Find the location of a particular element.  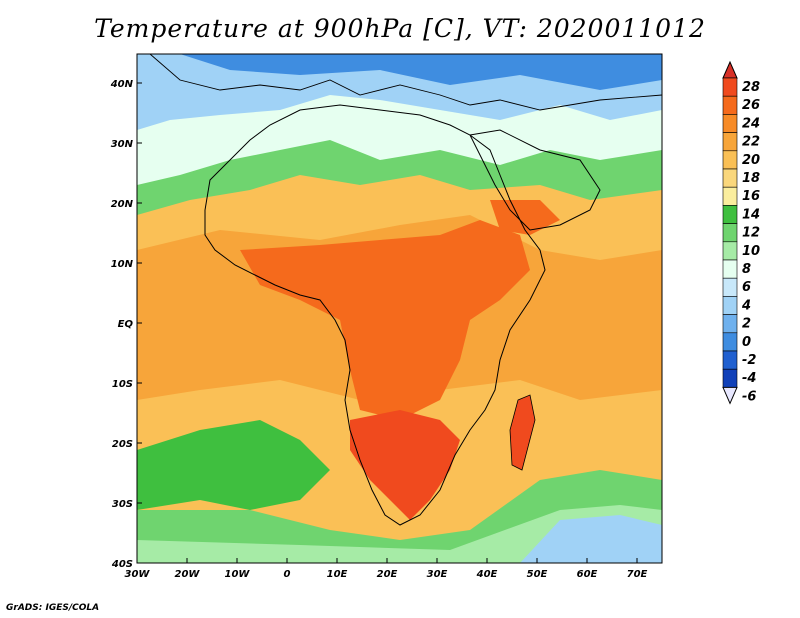

colorbar-label: 22 is located at coordinates (751, 142).